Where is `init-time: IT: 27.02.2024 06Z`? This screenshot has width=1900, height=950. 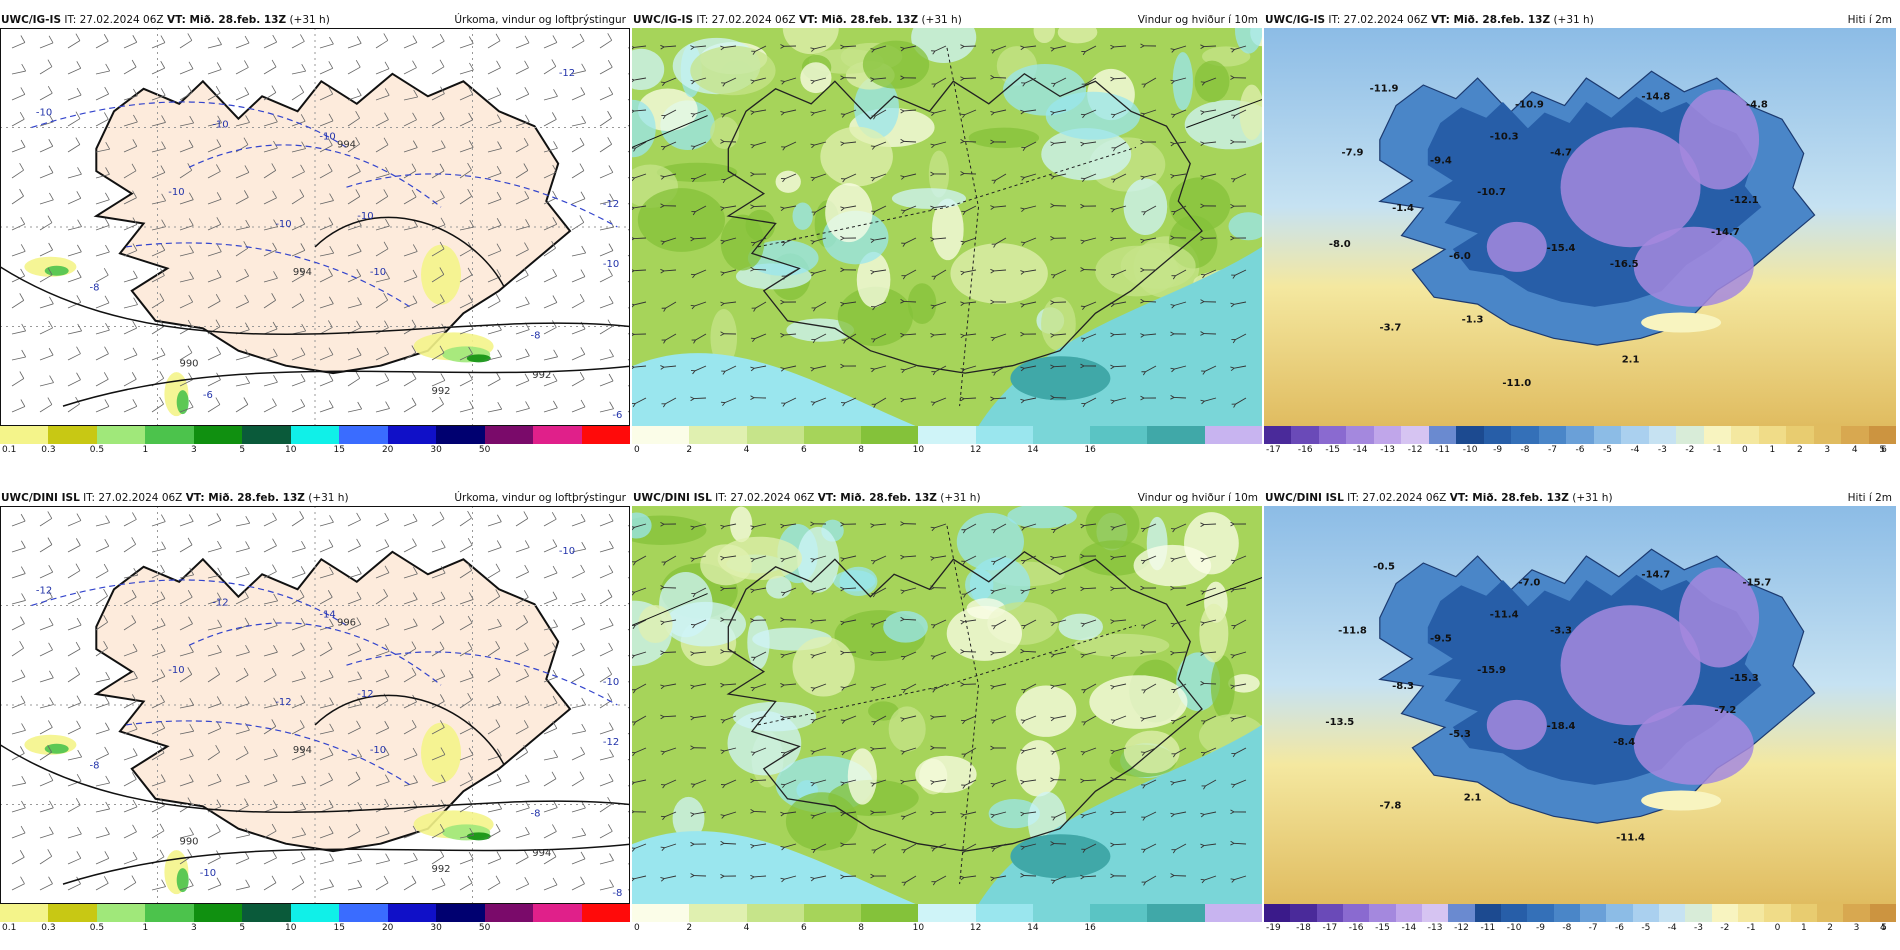
init-time: IT: 27.02.2024 06Z is located at coordinates (1378, 20).